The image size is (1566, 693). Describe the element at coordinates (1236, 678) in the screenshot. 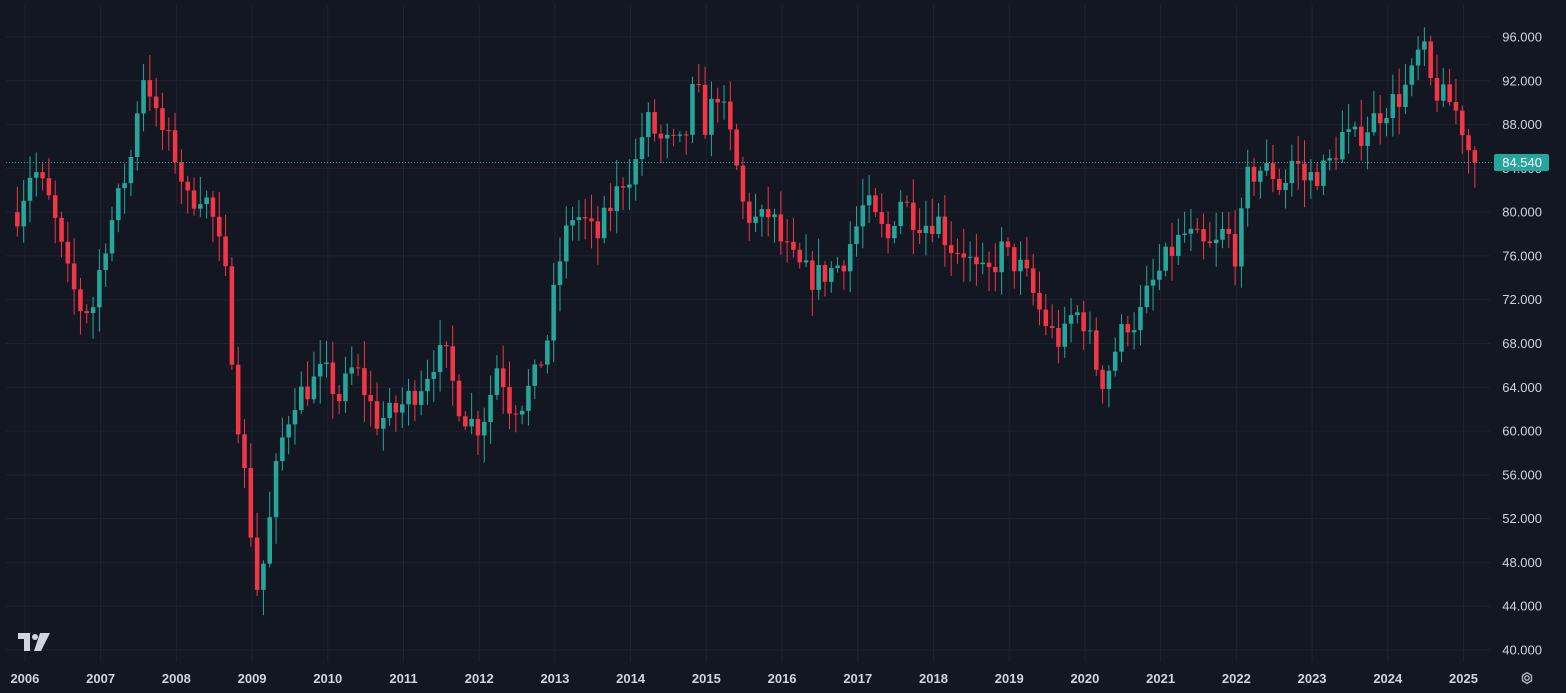

I see `year-tick-label: 2022` at that location.